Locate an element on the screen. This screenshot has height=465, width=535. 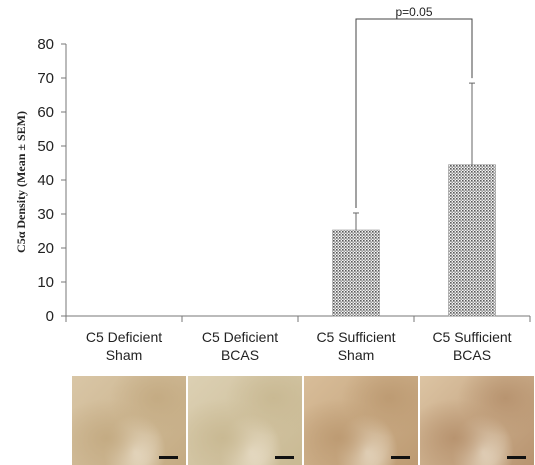
significance-bracket is located at coordinates (414, 113).